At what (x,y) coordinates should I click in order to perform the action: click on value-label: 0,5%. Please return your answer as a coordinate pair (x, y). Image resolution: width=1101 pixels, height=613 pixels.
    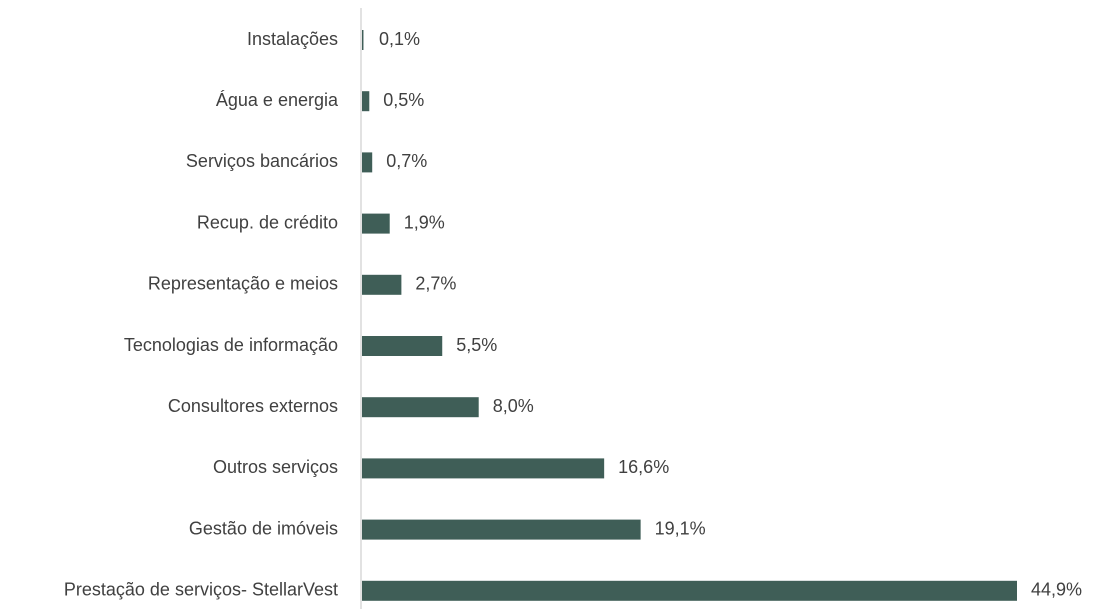
    Looking at the image, I should click on (403, 100).